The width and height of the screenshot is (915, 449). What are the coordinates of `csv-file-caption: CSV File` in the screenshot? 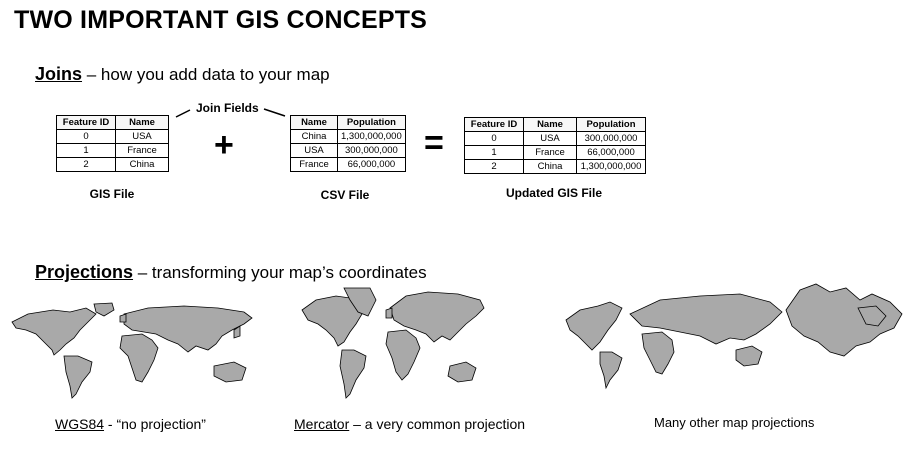 It's located at (345, 195).